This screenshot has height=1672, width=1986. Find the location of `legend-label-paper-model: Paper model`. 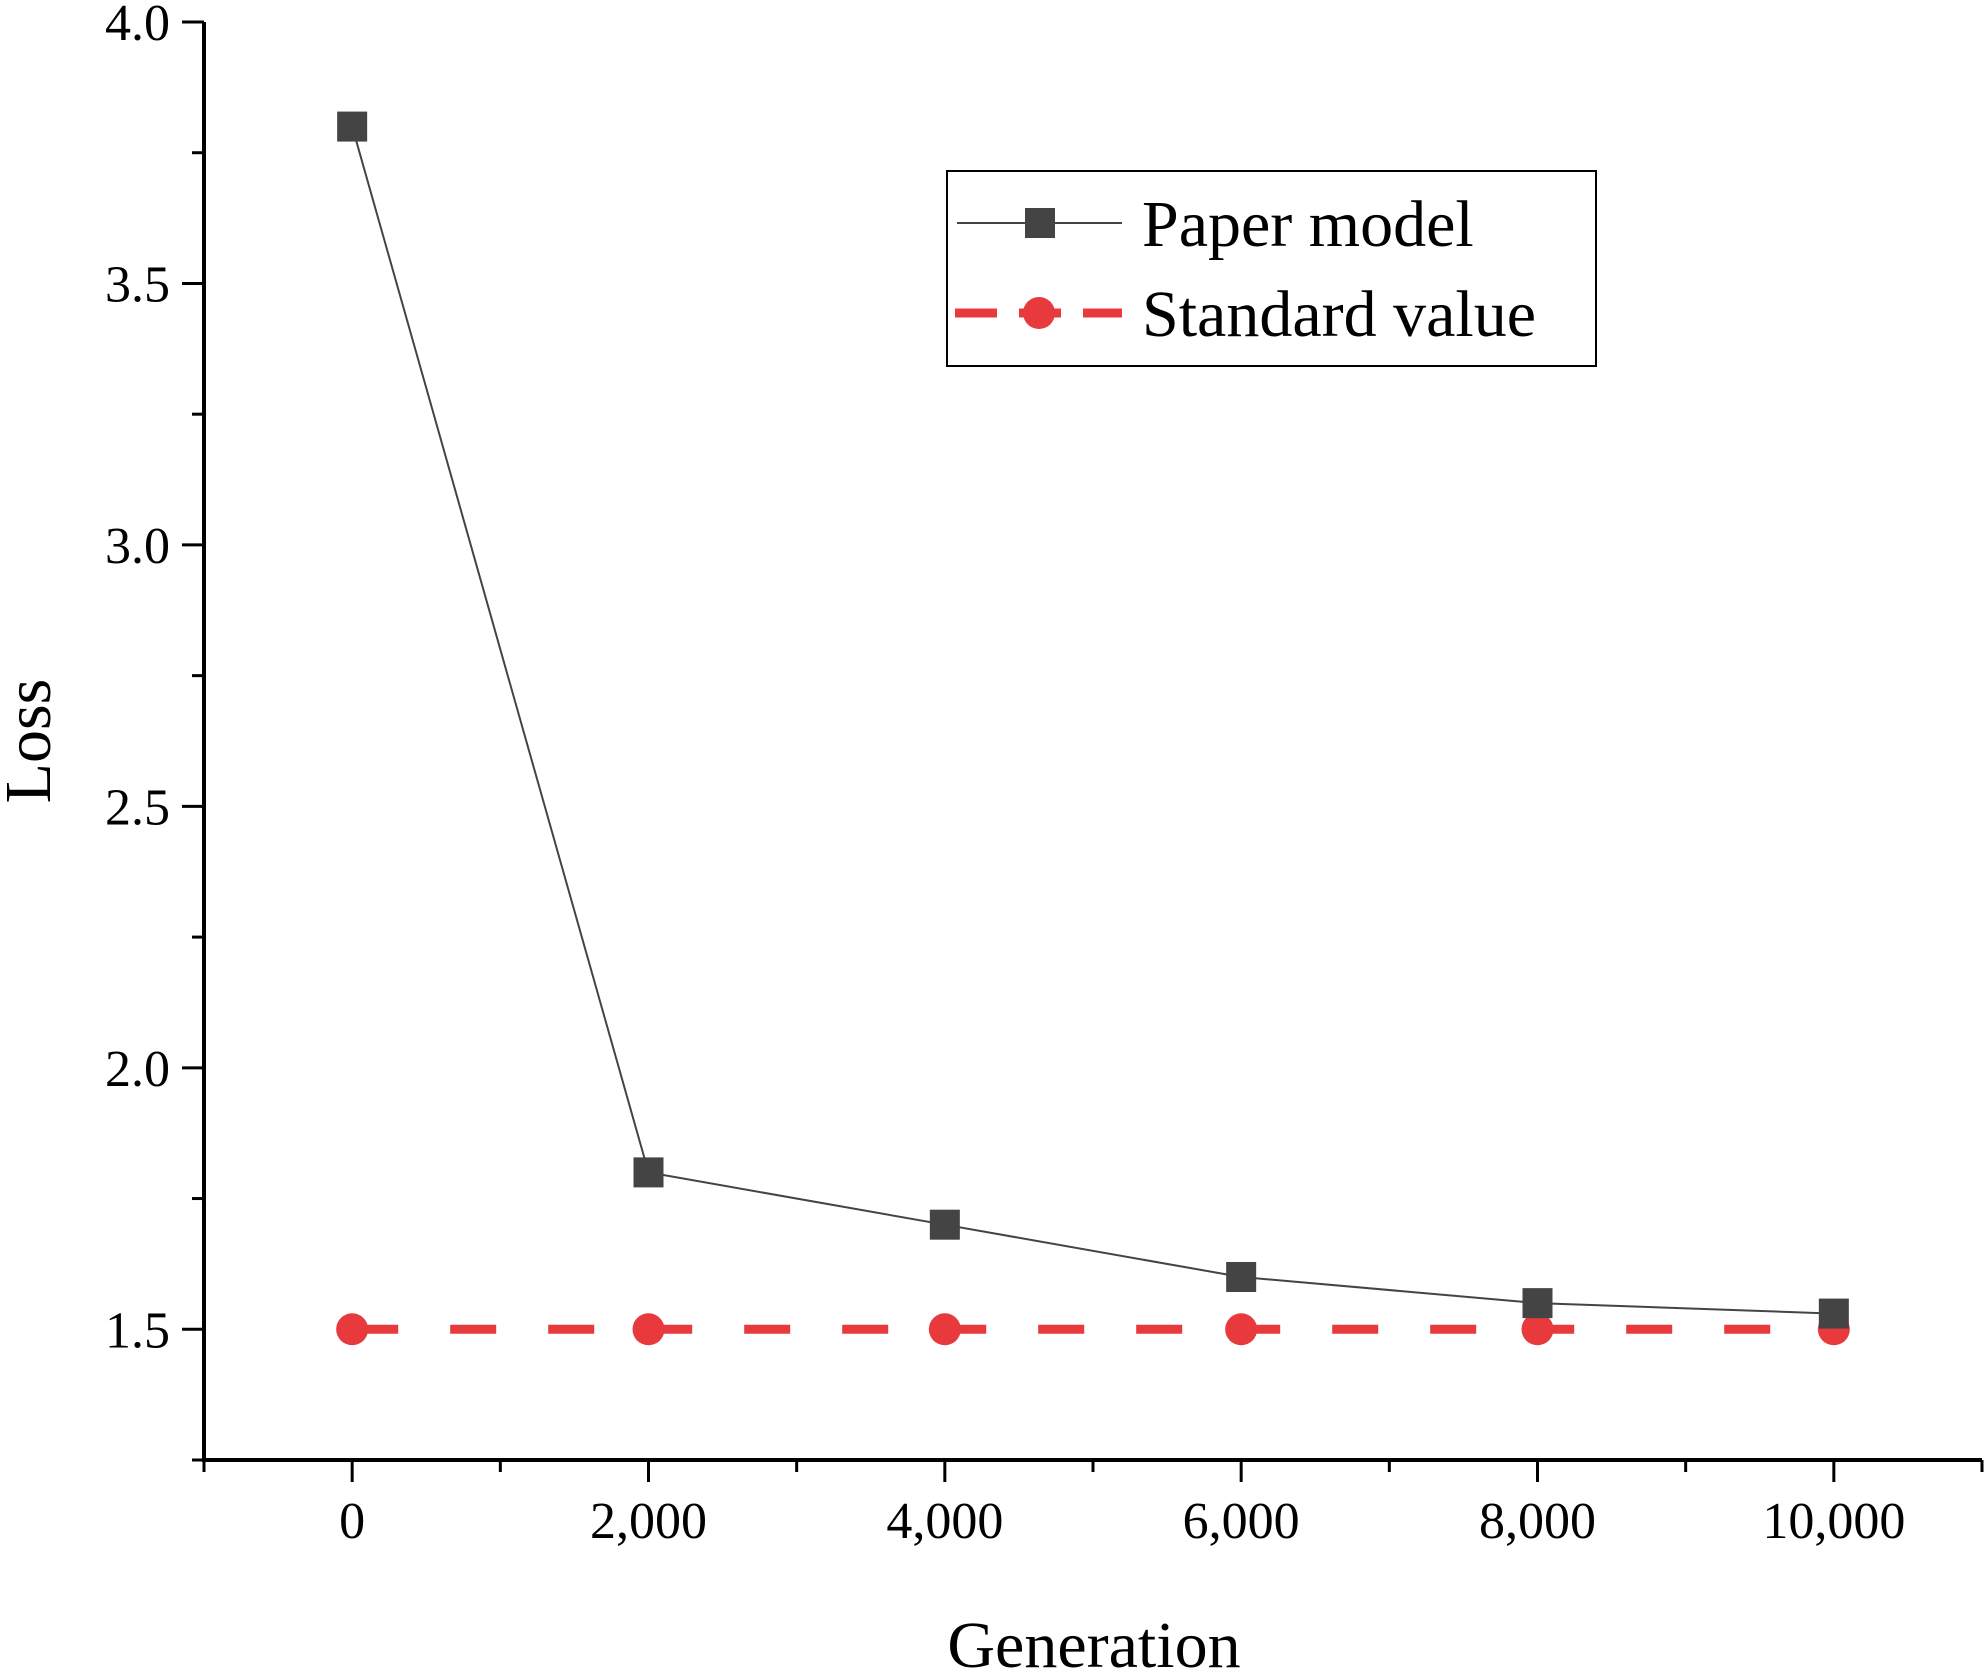

legend-label-paper-model: Paper model is located at coordinates (1308, 224).